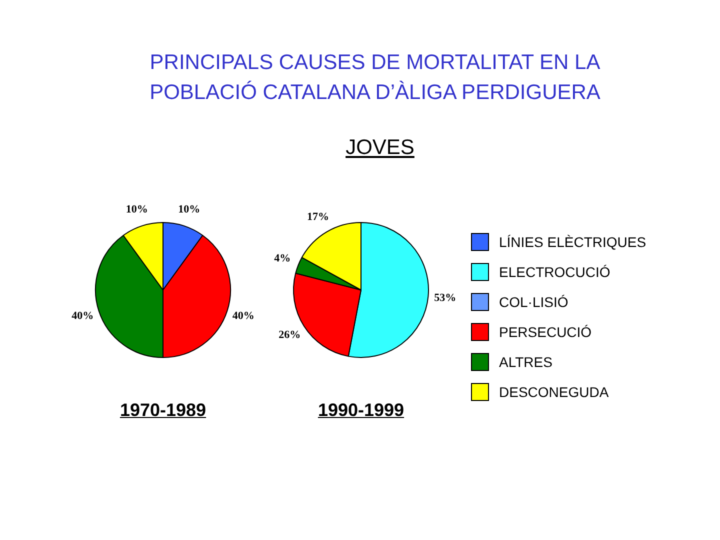 Image resolution: width=720 pixels, height=540 pixels. I want to click on data-label: 4%, so click(282, 258).